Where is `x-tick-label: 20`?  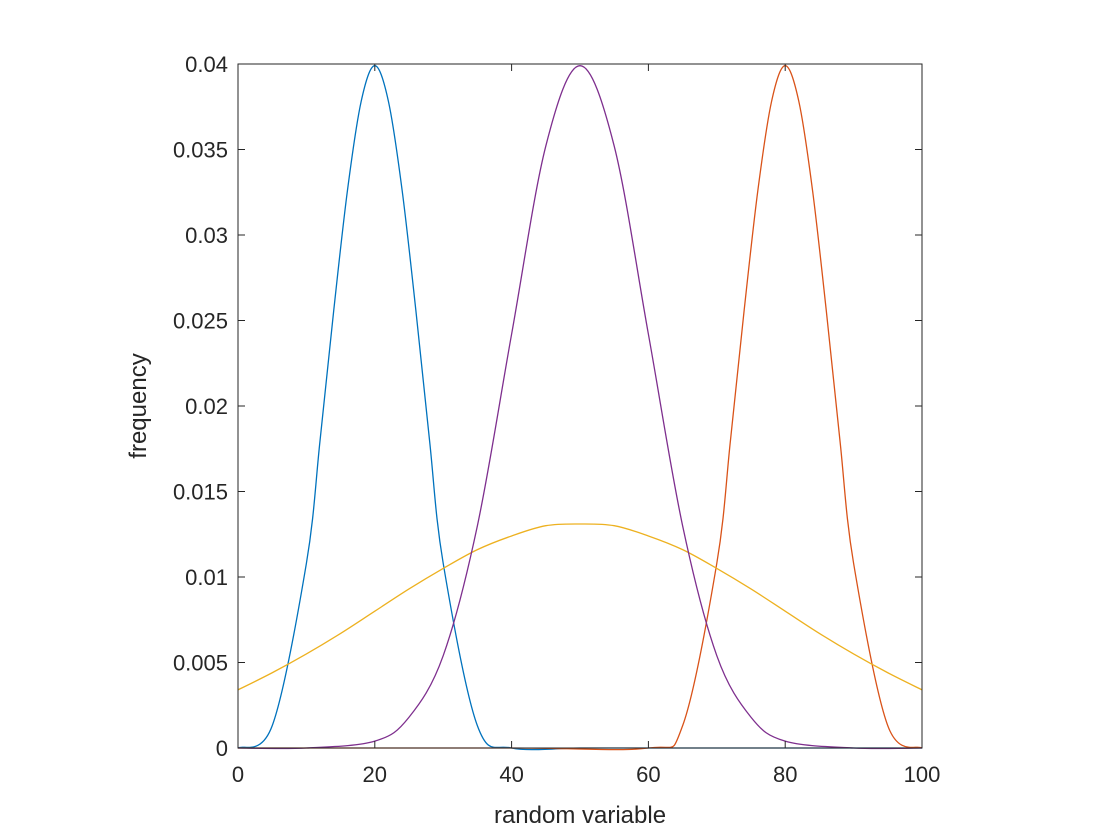
x-tick-label: 20 is located at coordinates (375, 774).